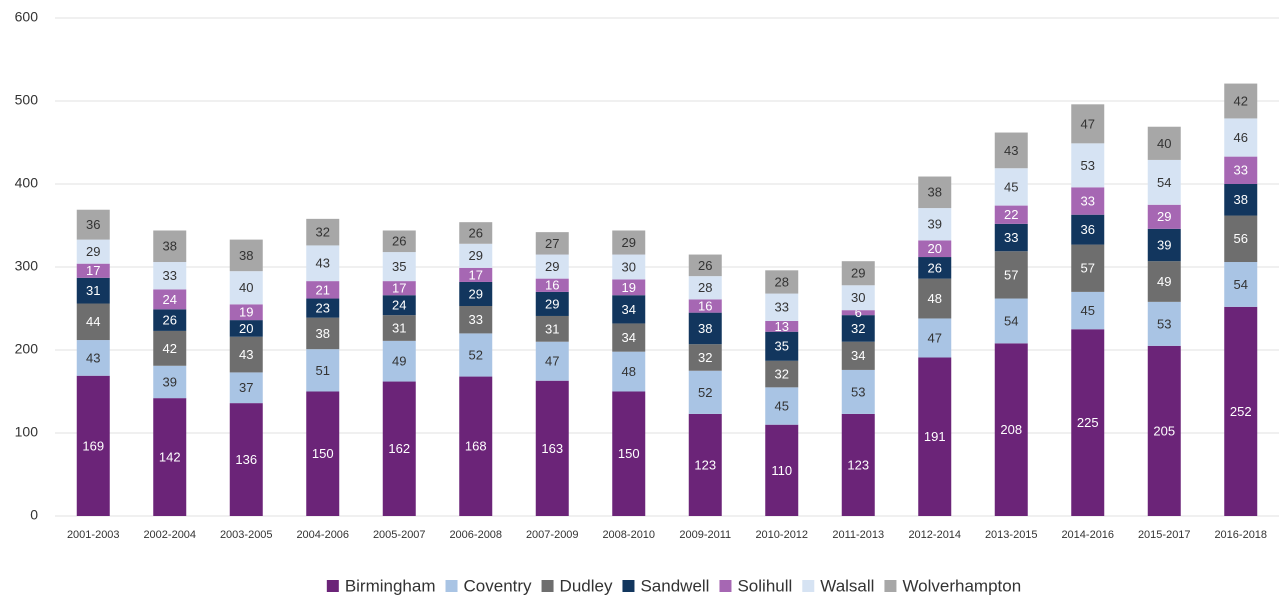 This screenshot has height=600, width=1279. Describe the element at coordinates (705, 392) in the screenshot. I see `data-label: 52` at that location.